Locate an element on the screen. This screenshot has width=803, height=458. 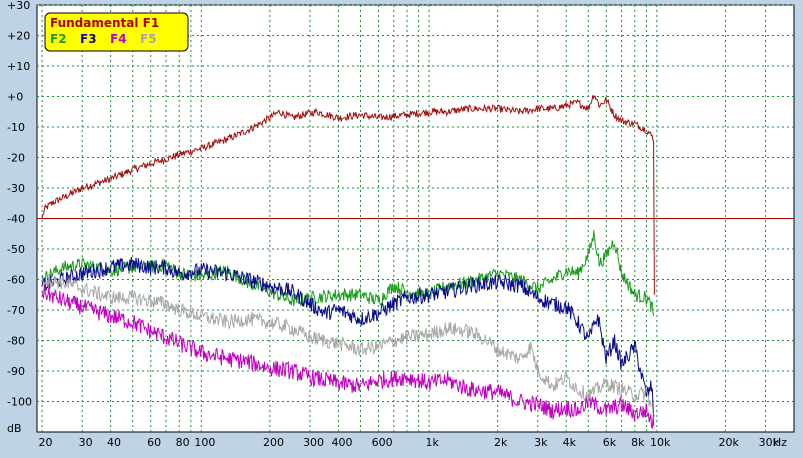
x-tick-label: 2k is located at coordinates (501, 442).